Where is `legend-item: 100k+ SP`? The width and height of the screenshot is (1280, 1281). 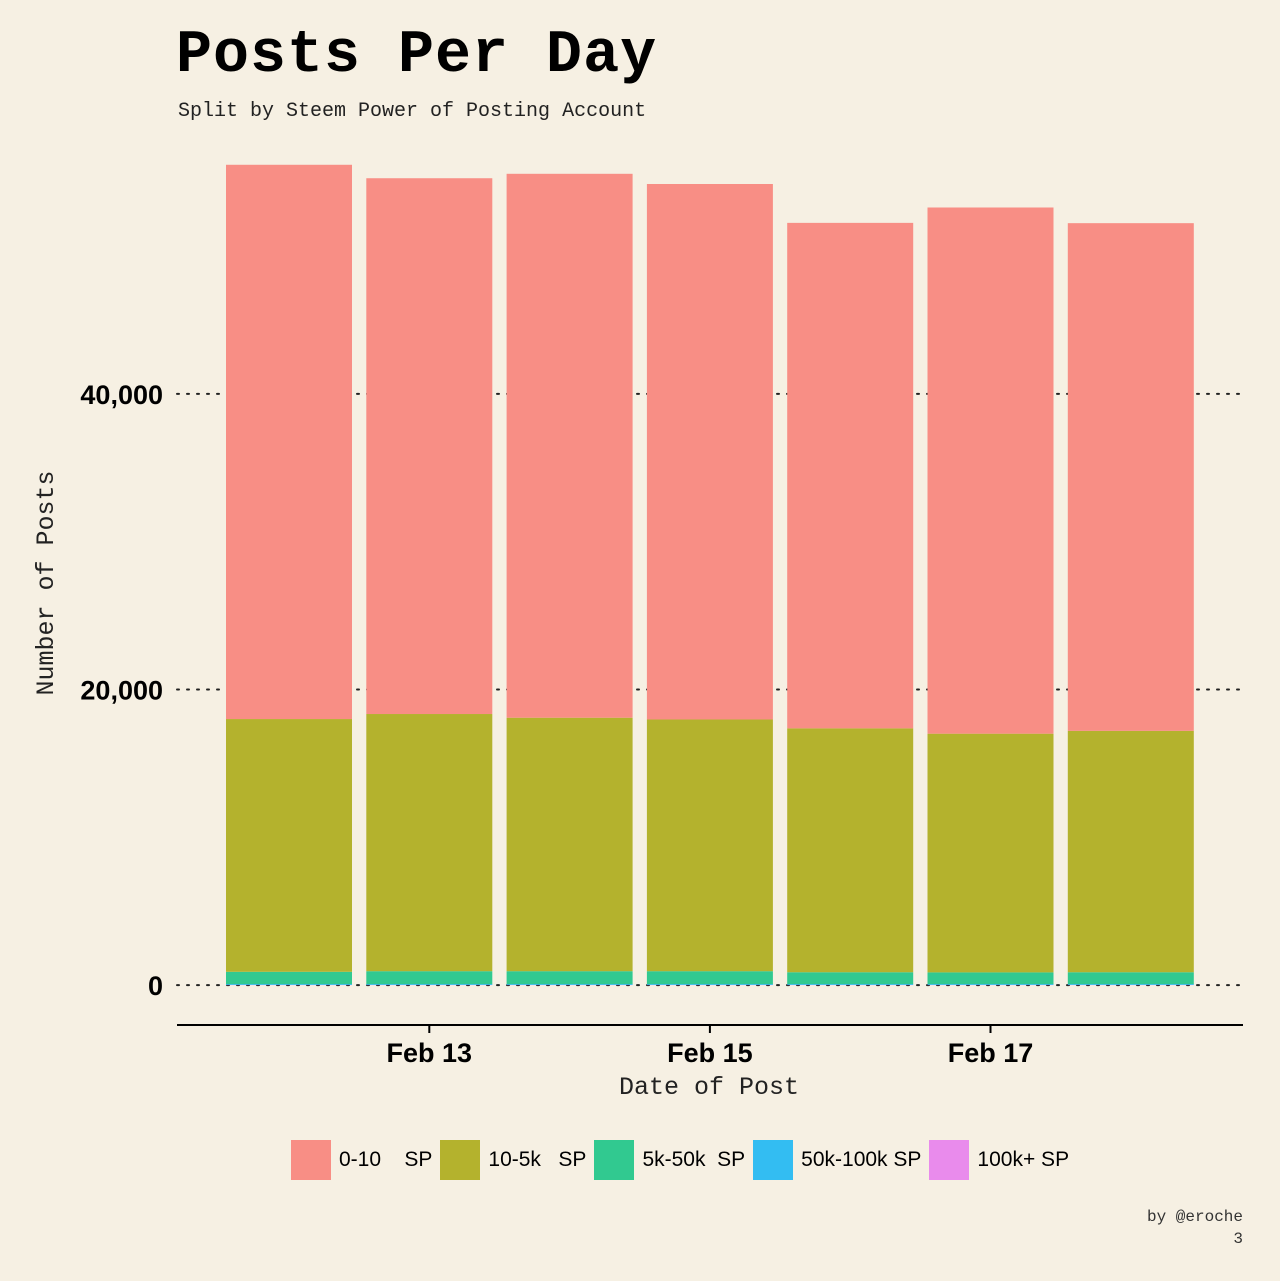
legend-item: 100k+ SP is located at coordinates (999, 1160).